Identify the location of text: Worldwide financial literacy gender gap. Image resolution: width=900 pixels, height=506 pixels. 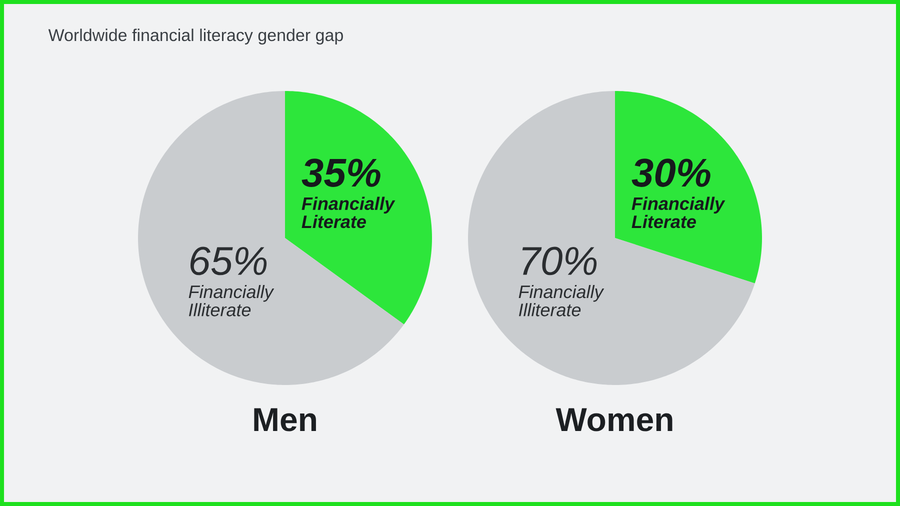
(195, 36).